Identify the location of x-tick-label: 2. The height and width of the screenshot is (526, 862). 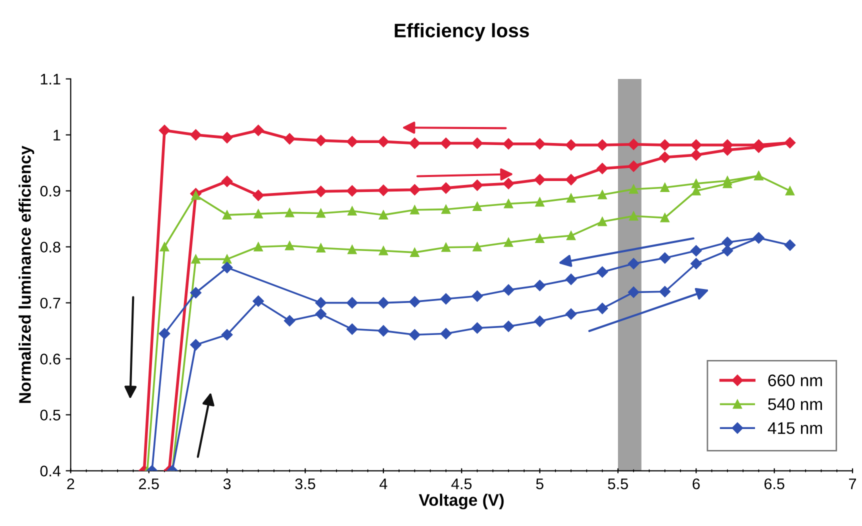
(70, 484).